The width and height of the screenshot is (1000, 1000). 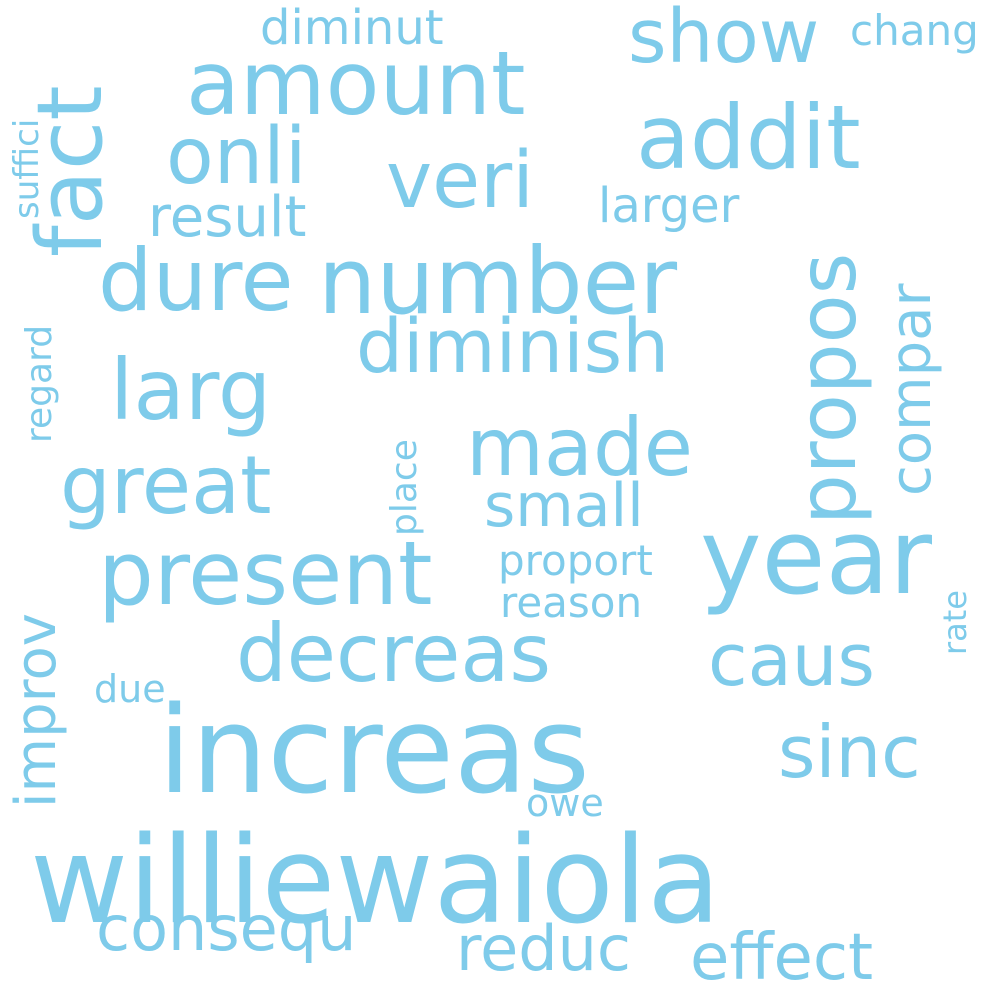 I want to click on word-effect: effect, so click(x=782, y=958).